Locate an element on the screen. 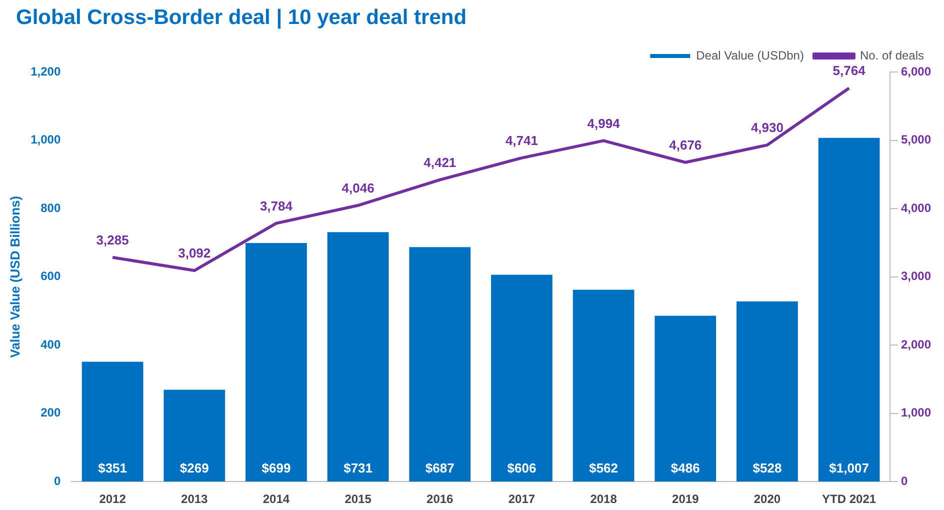  y2-tick-label: 6,000 is located at coordinates (916, 71).